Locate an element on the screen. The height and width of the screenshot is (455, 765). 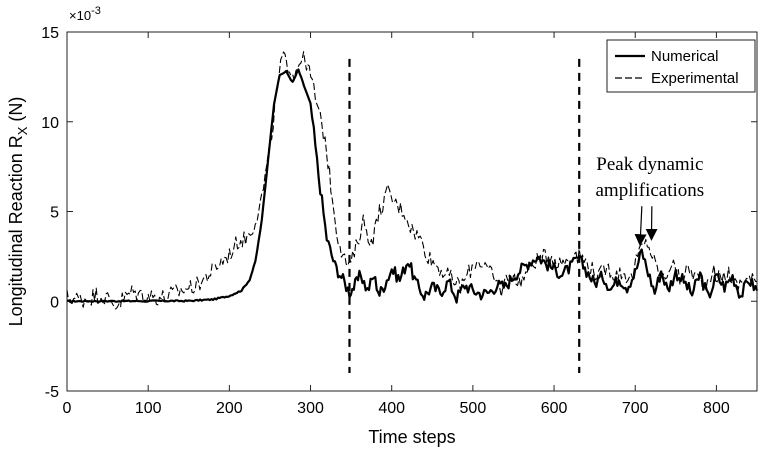
x-tick-label: 800 is located at coordinates (716, 408).